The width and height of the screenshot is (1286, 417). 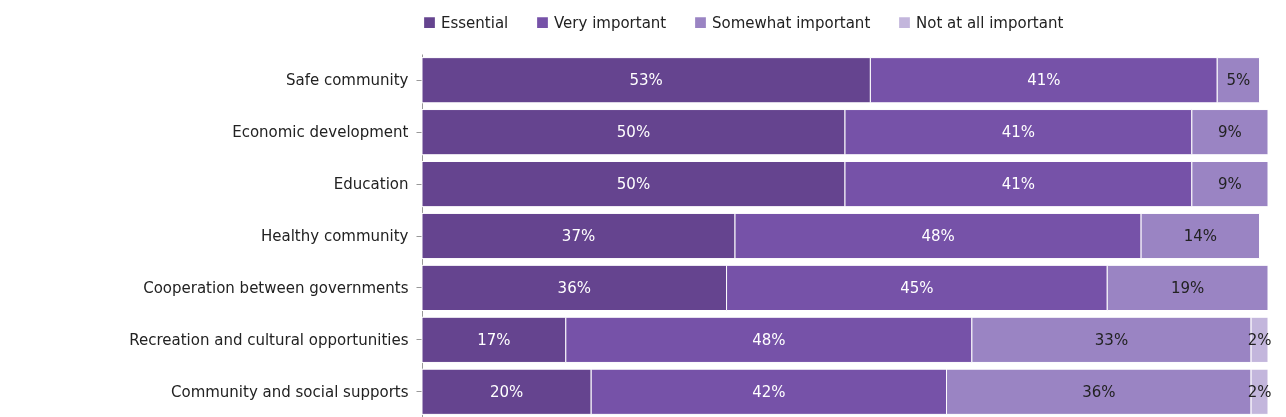 I want to click on data-label: 14%, so click(x=1200, y=236).